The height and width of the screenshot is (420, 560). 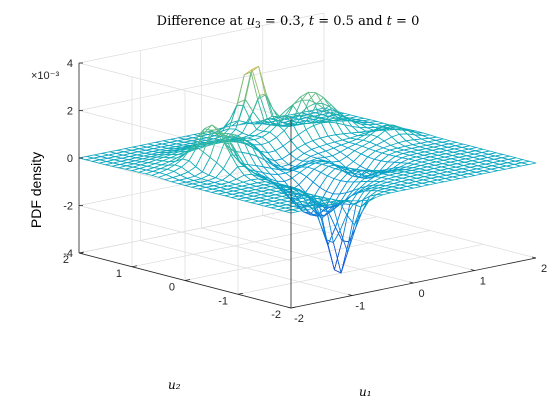 I want to click on mesh-cell, so click(x=292, y=211).